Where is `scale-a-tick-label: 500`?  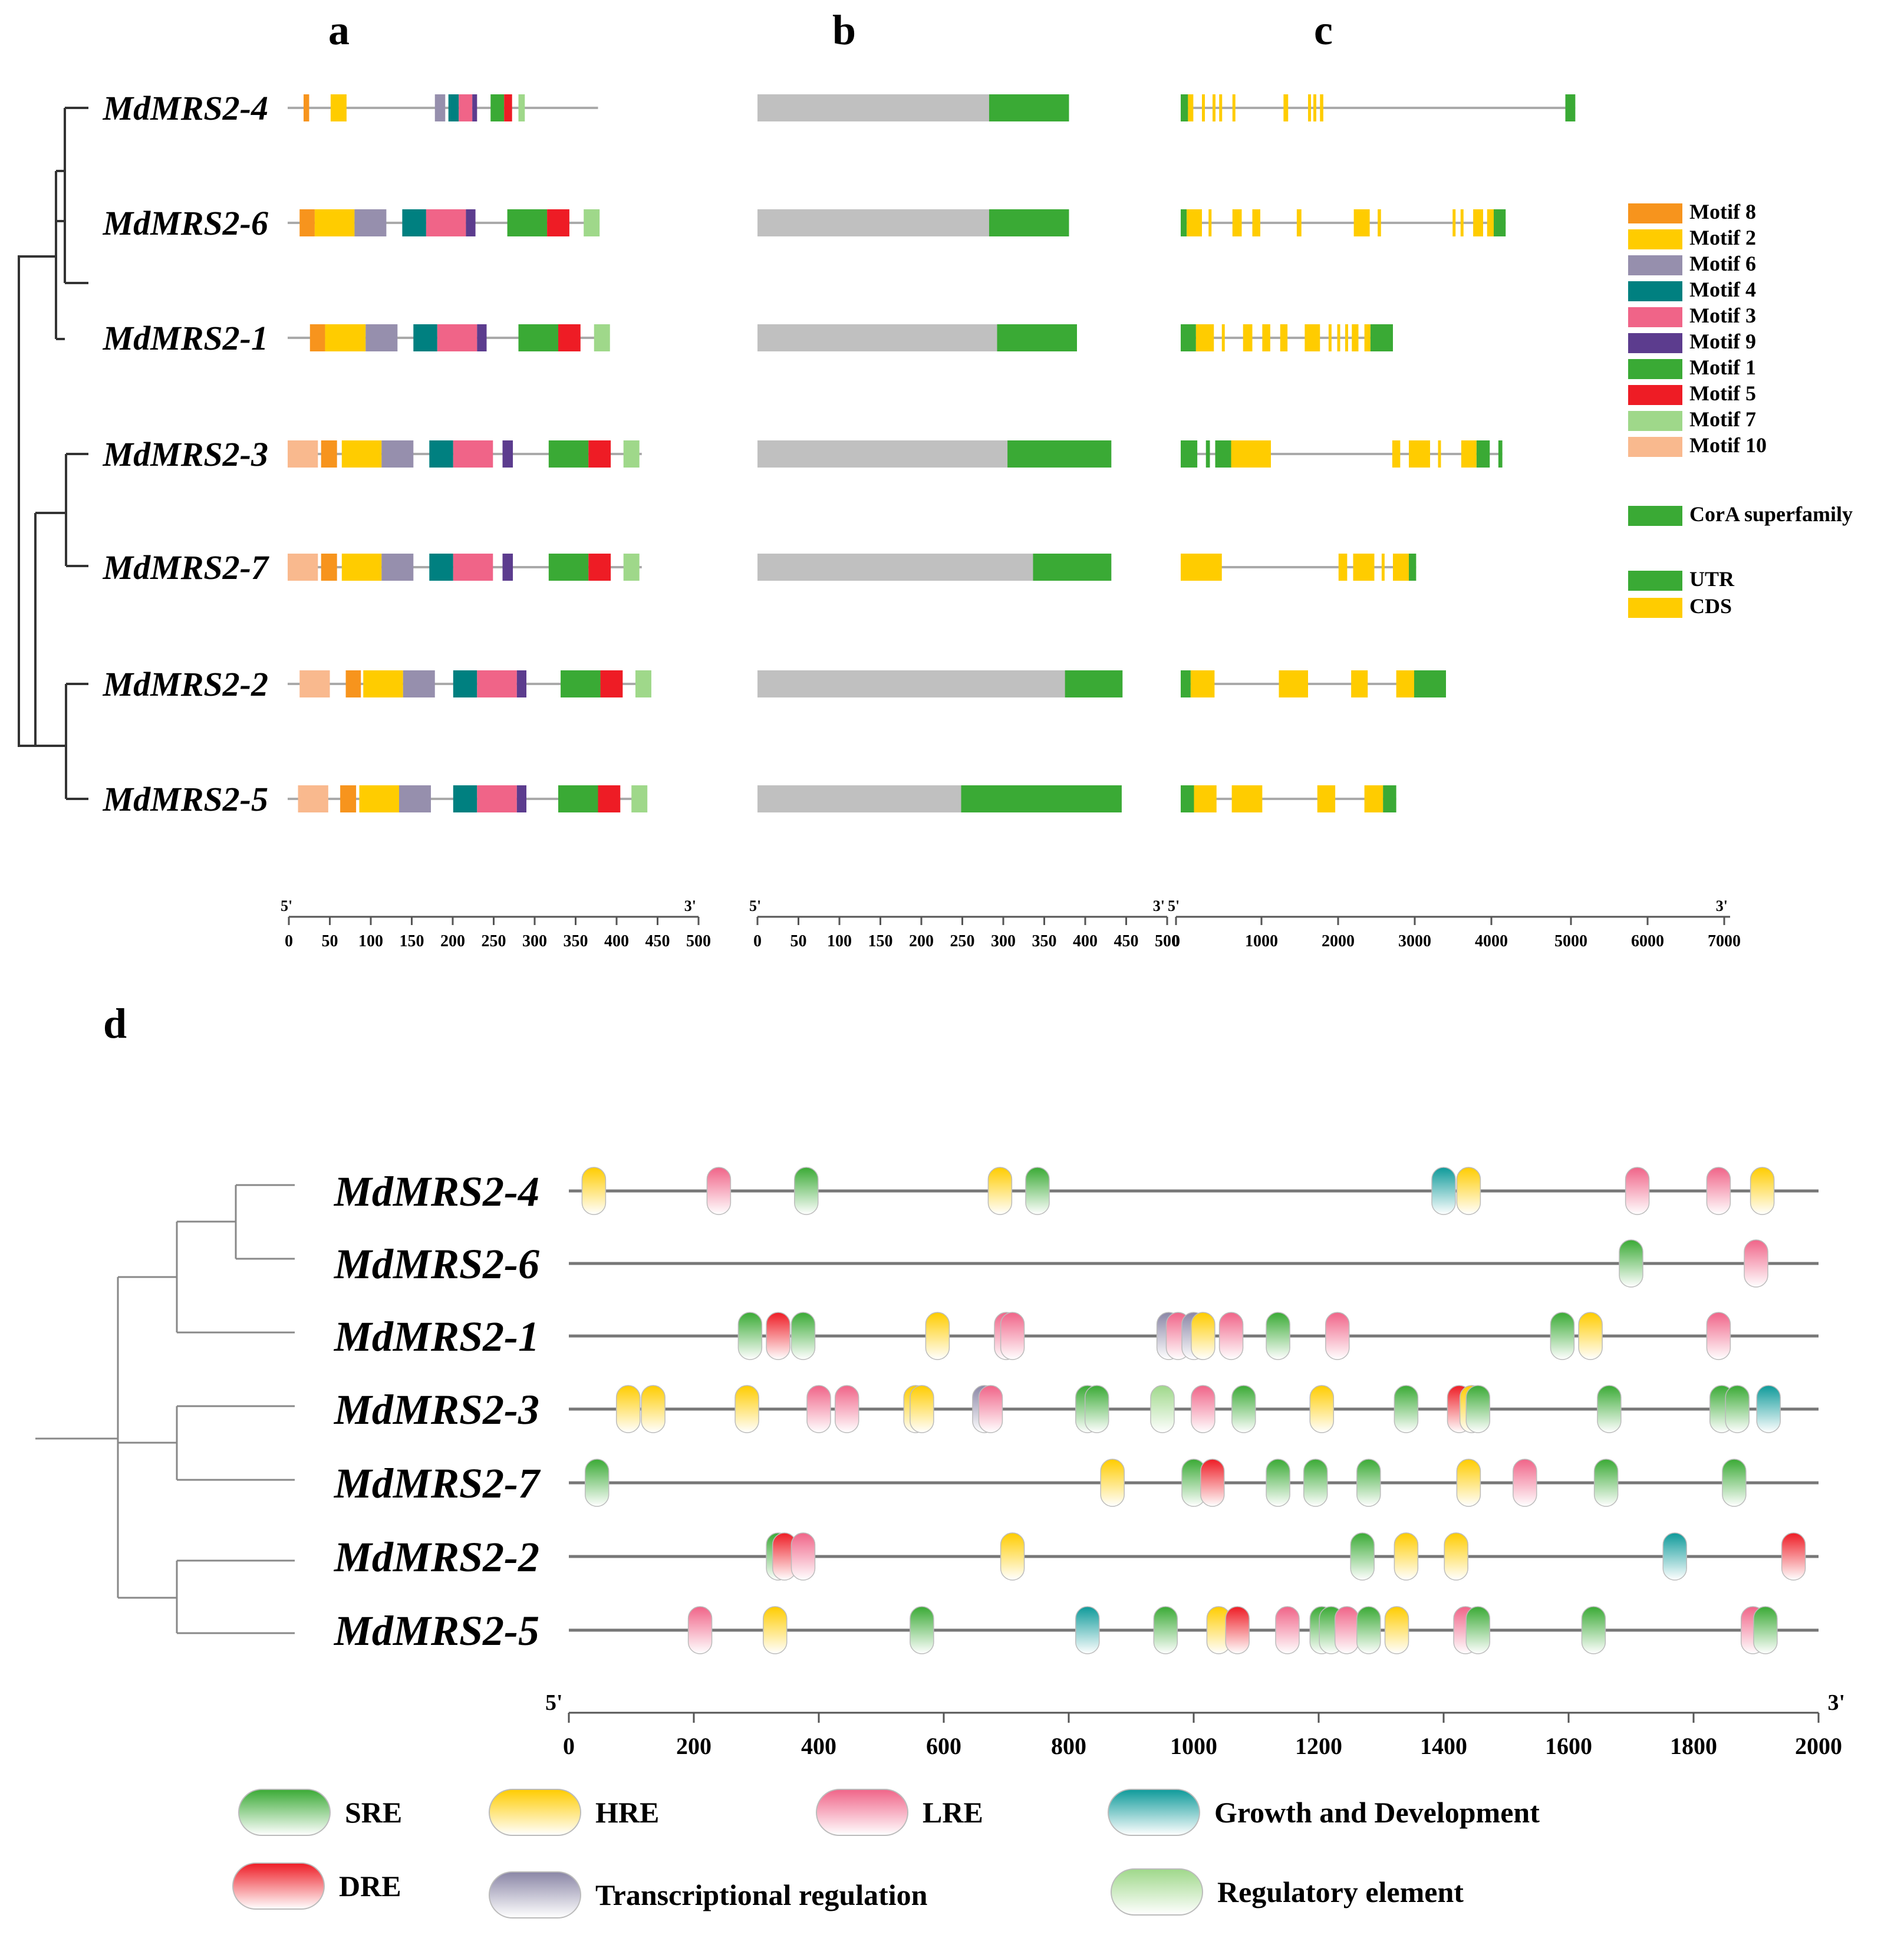
scale-a-tick-label: 500 is located at coordinates (698, 941).